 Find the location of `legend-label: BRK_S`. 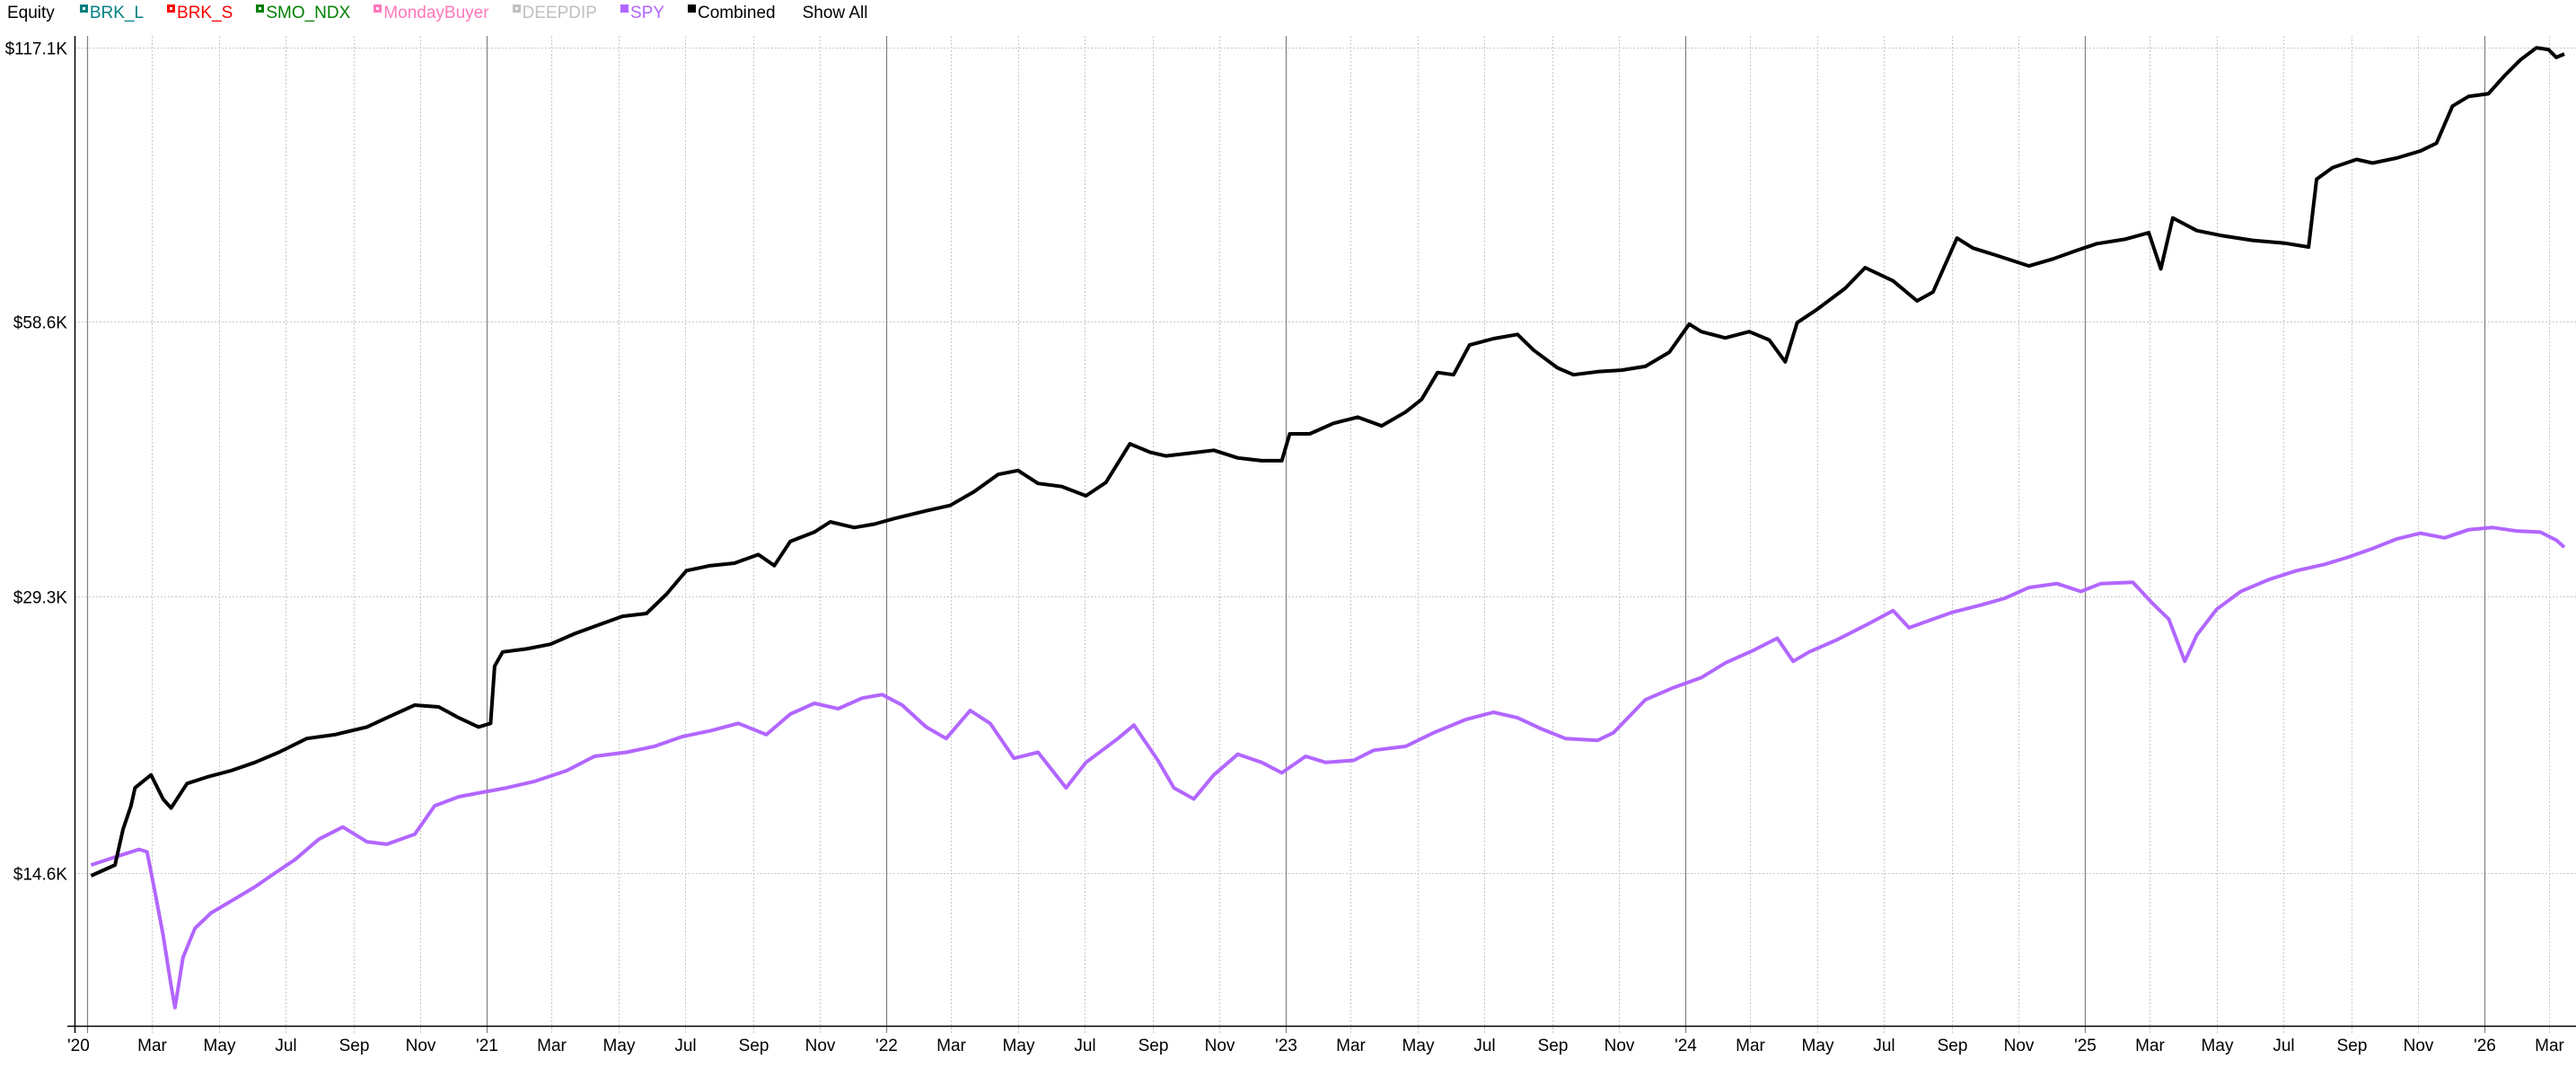

legend-label: BRK_S is located at coordinates (205, 13).